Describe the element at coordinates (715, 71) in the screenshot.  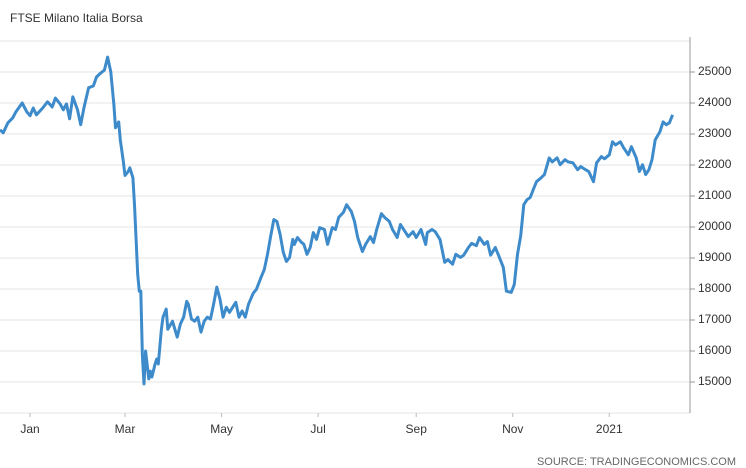
I see `y-tick-label: 25000` at that location.